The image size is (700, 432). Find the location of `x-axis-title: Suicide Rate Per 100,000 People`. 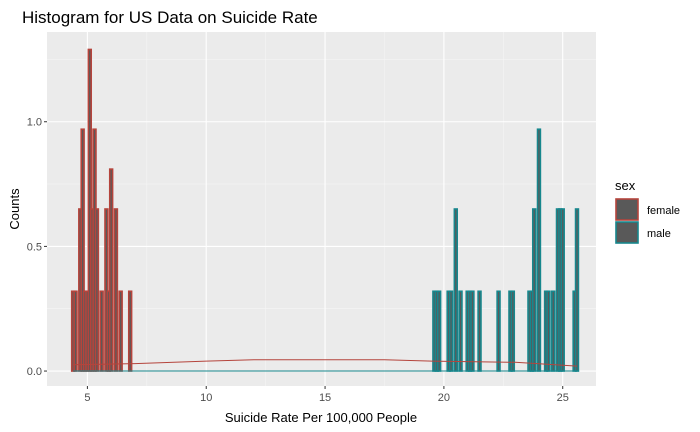

x-axis-title: Suicide Rate Per 100,000 People is located at coordinates (321, 417).